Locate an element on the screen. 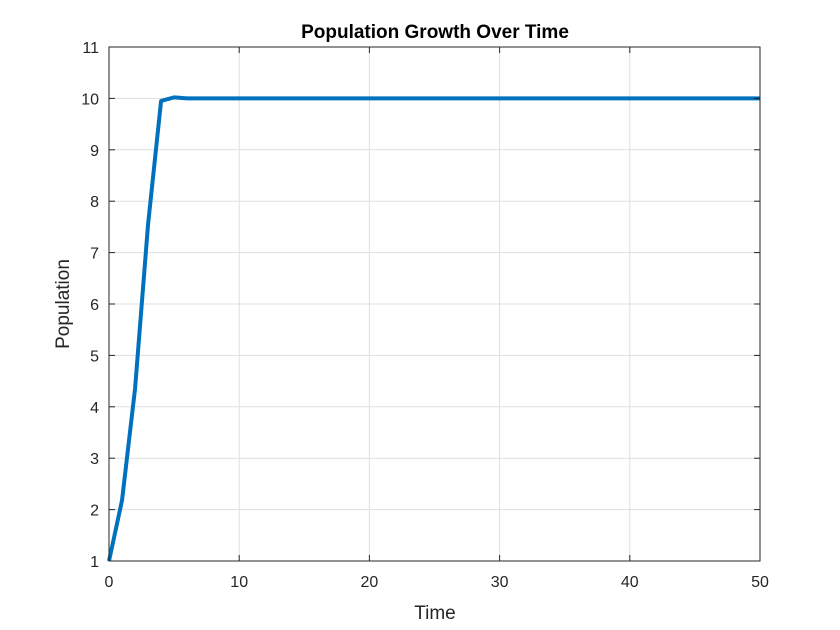 The width and height of the screenshot is (840, 630). x-tick-label: 30 is located at coordinates (500, 582).